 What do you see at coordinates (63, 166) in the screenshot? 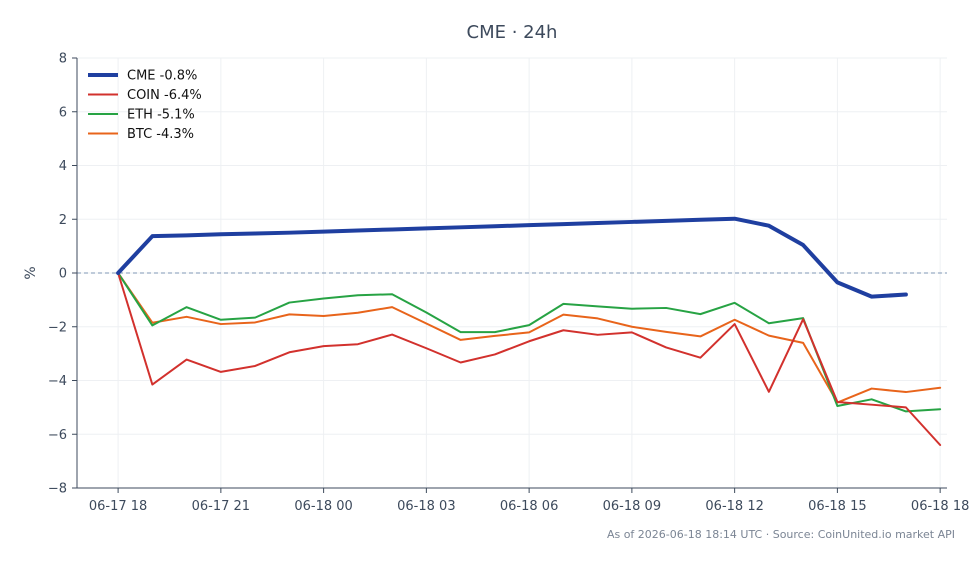
I see `y-tick-label: 4` at bounding box center [63, 166].